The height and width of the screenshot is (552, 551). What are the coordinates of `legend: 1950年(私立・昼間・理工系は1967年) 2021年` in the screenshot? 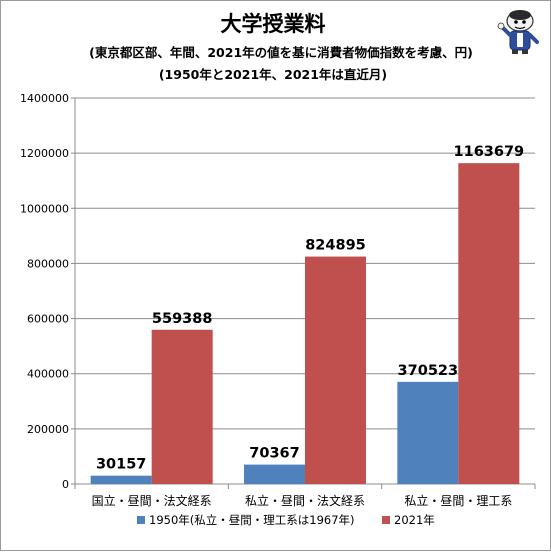 It's located at (286, 520).